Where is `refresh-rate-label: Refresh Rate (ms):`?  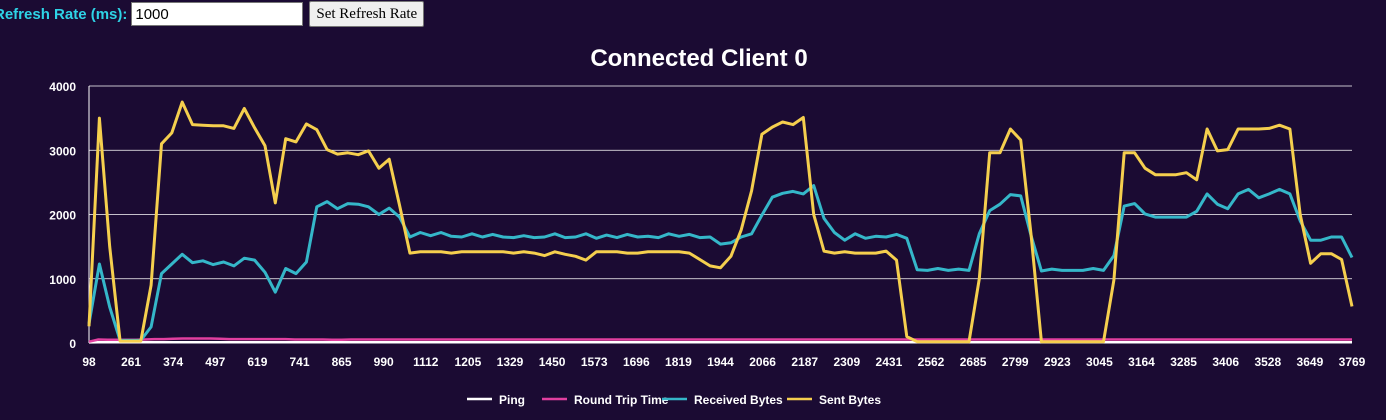
refresh-rate-label: Refresh Rate (ms): is located at coordinates (64, 14).